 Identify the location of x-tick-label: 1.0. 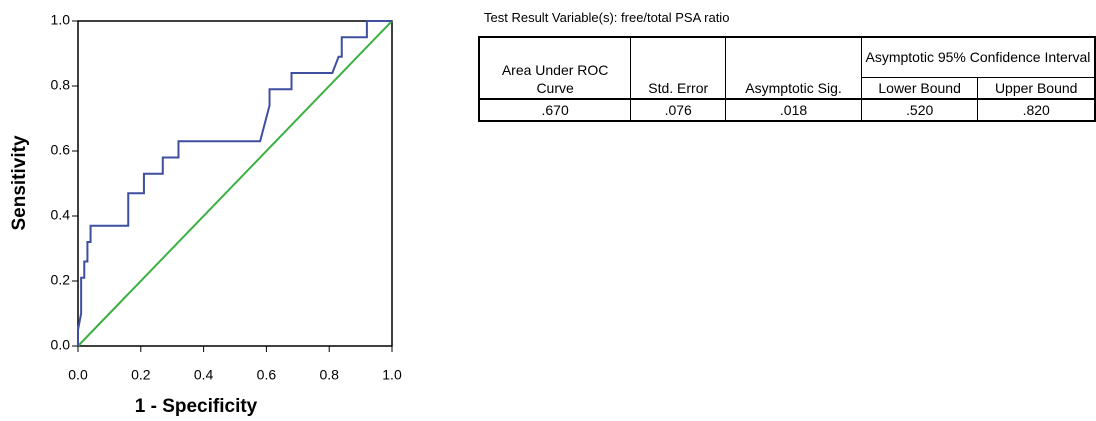
(392, 375).